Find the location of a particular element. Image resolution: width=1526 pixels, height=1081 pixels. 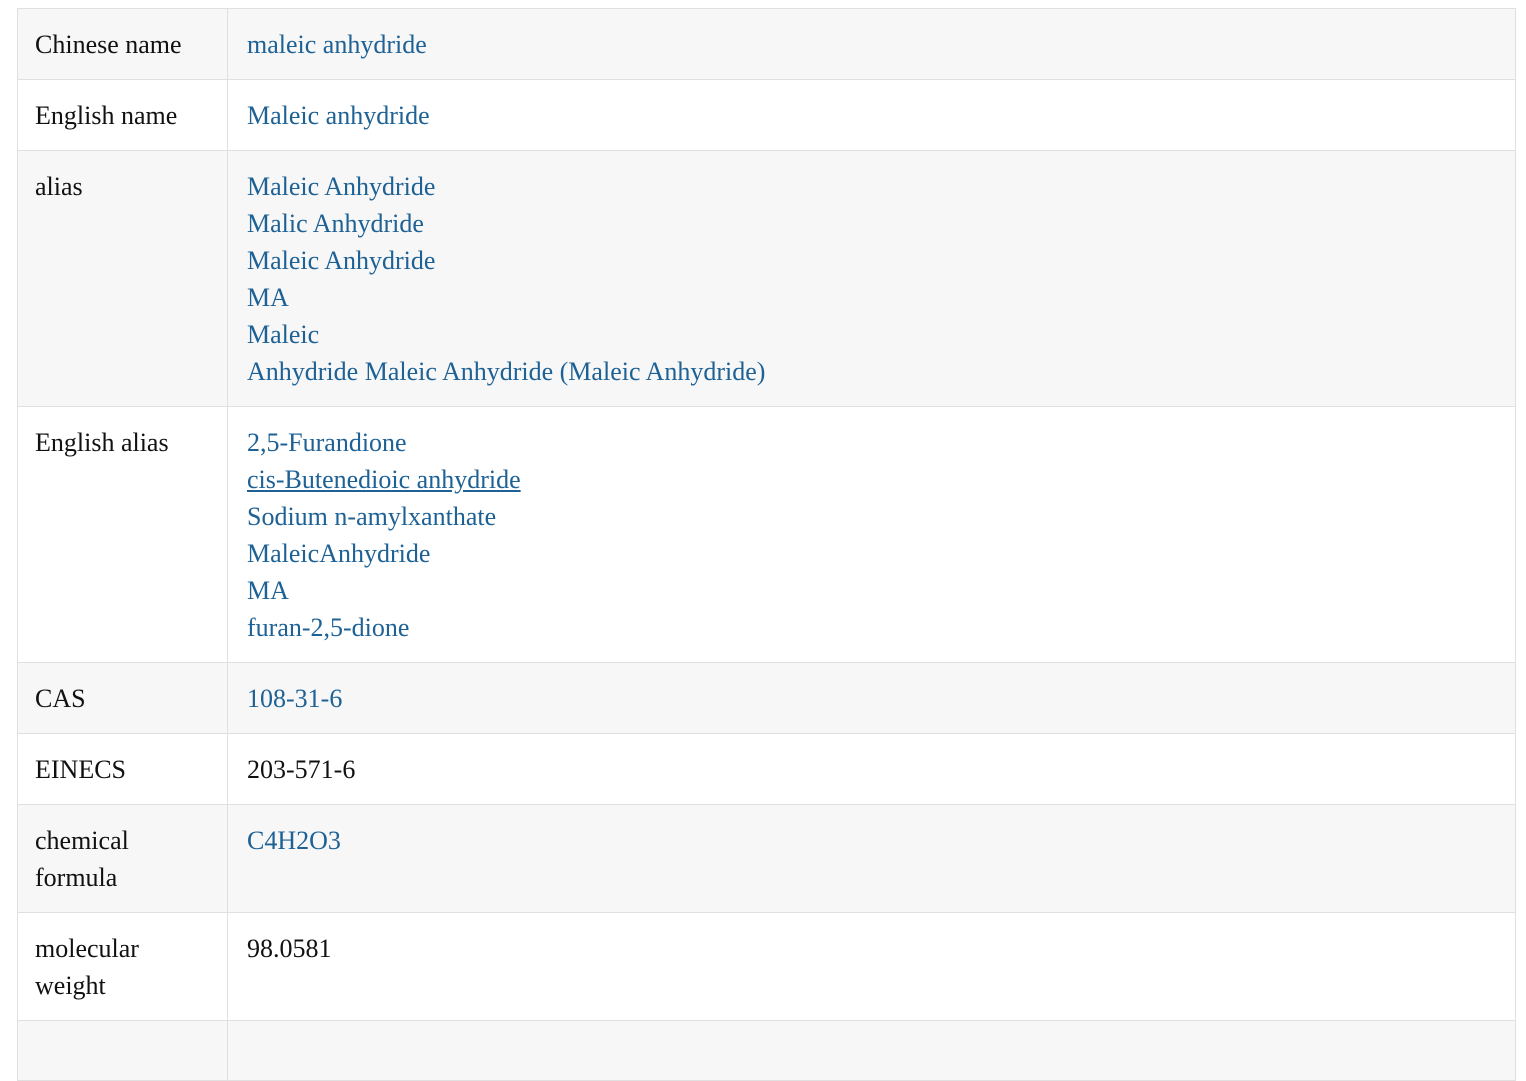

property-text: 203-571-6 is located at coordinates (301, 769).